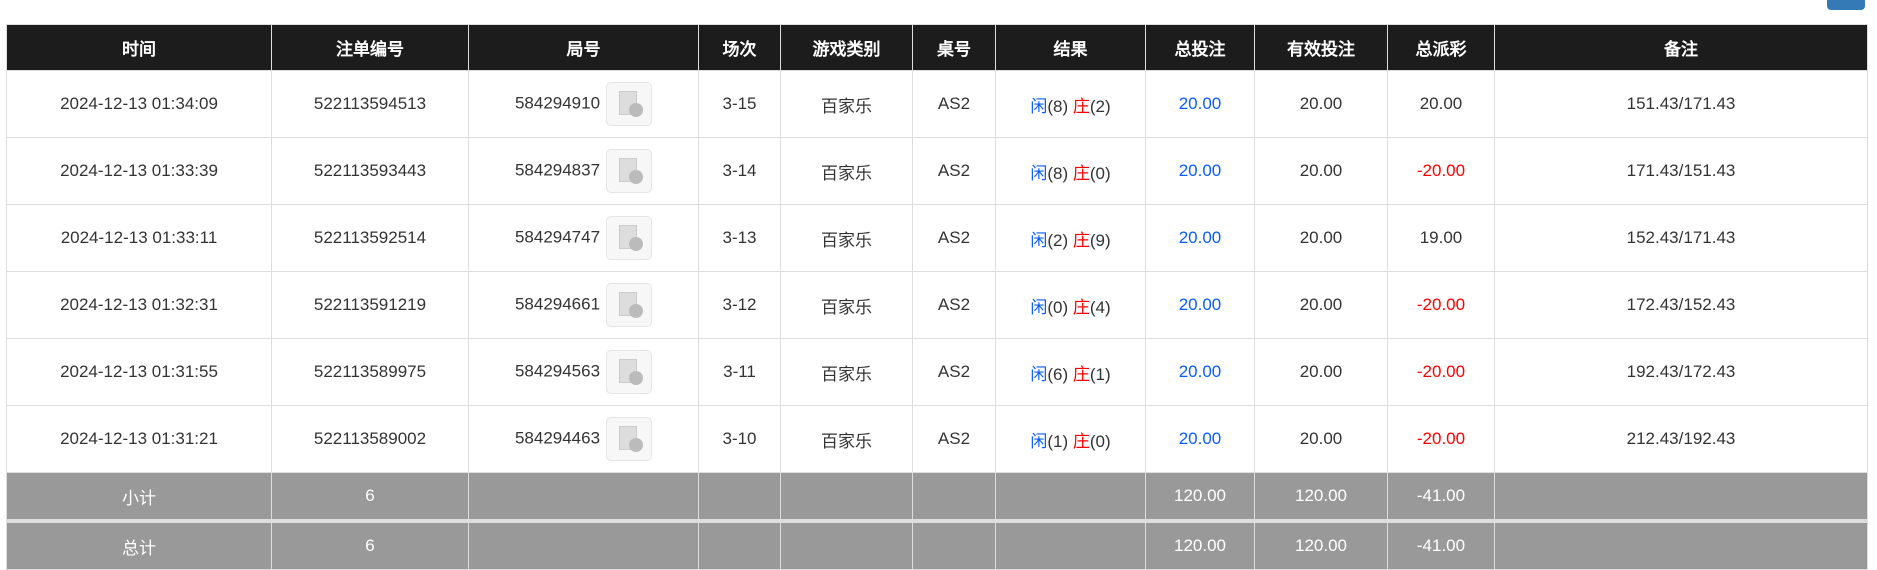 This screenshot has width=1877, height=570. I want to click on column-header: 场次, so click(739, 47).